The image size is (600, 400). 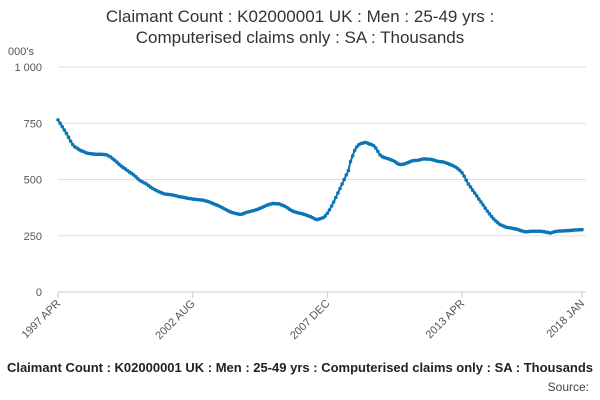 What do you see at coordinates (39, 293) in the screenshot?
I see `y-tick-label: 0` at bounding box center [39, 293].